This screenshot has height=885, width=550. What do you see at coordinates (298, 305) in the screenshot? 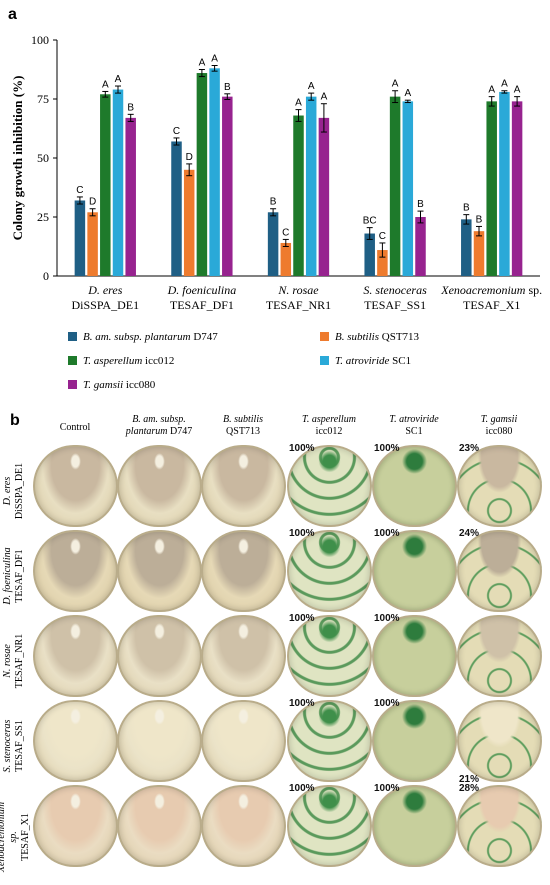
I see `x-category-strain: TESAF_NR1` at bounding box center [298, 305].